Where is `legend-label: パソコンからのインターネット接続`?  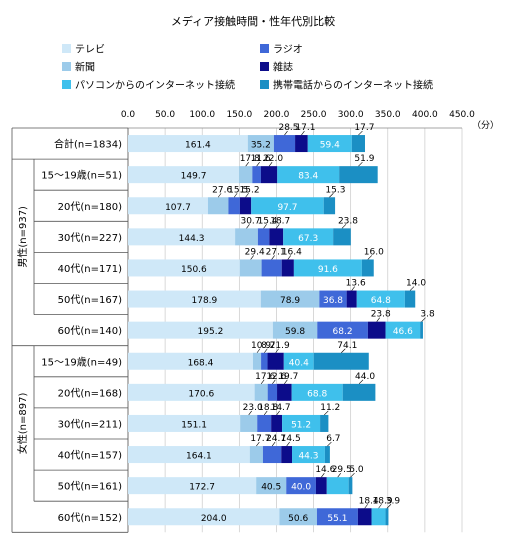
legend-label: パソコンからのインターネット接続 is located at coordinates (155, 85).